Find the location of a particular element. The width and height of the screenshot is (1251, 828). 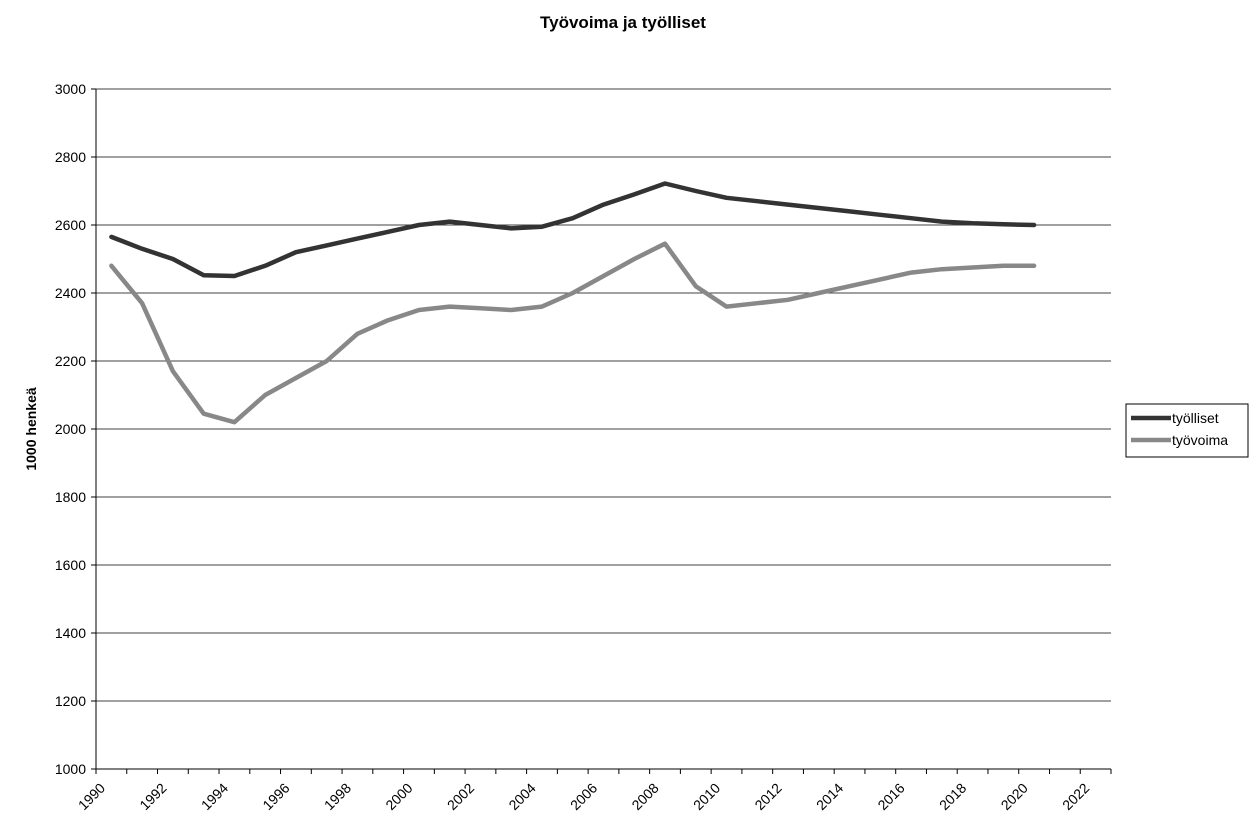

x-tick-label: 1994 is located at coordinates (214, 796).